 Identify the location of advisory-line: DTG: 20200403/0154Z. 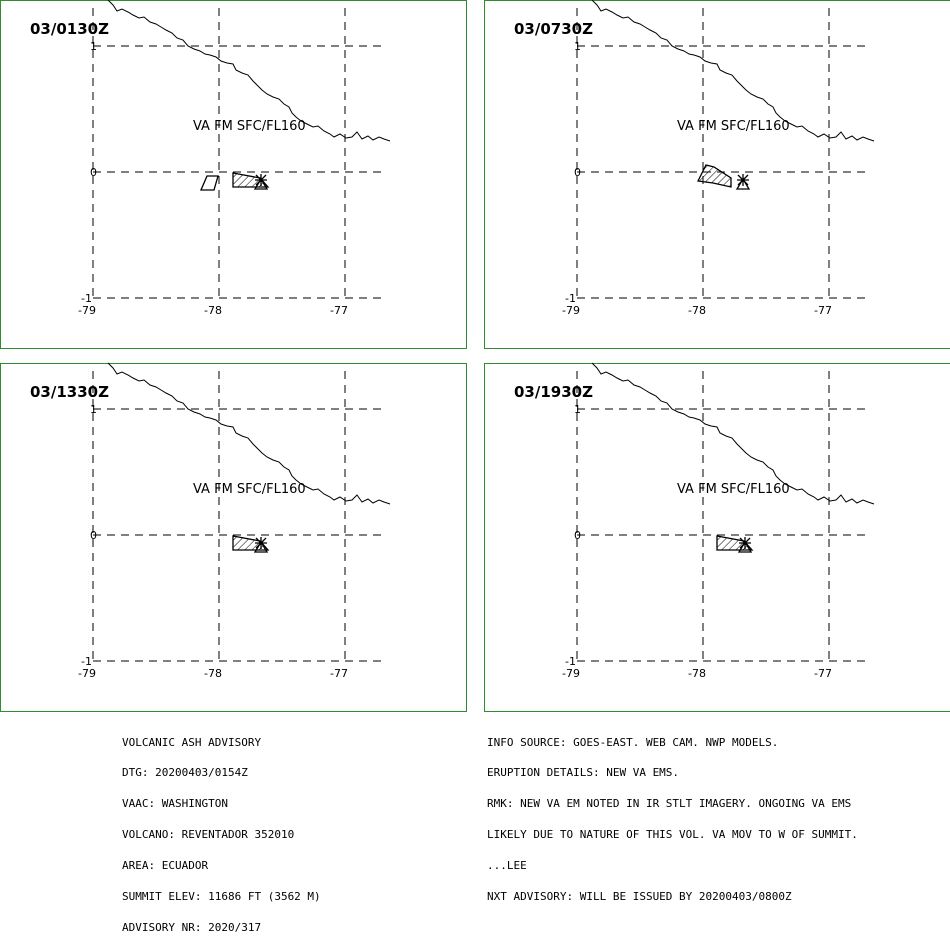
(221, 773).